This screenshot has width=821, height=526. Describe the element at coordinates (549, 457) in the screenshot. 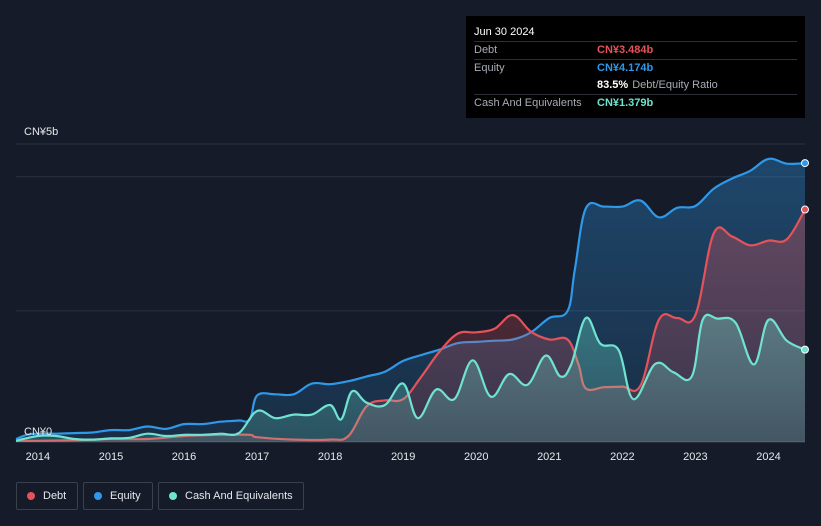

I see `x-tick-label-2021: 2021` at that location.